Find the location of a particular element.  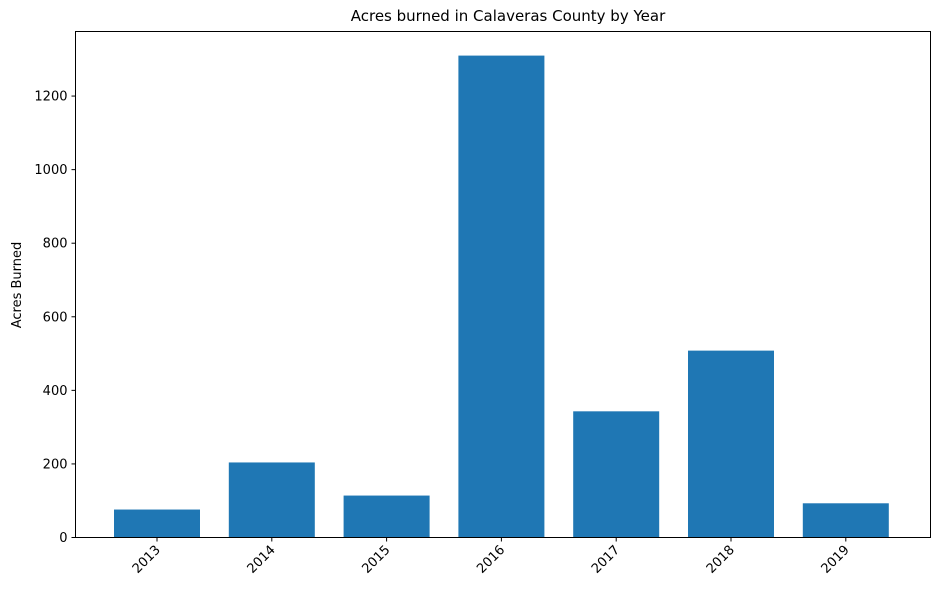

bar-2014 is located at coordinates (271, 500).